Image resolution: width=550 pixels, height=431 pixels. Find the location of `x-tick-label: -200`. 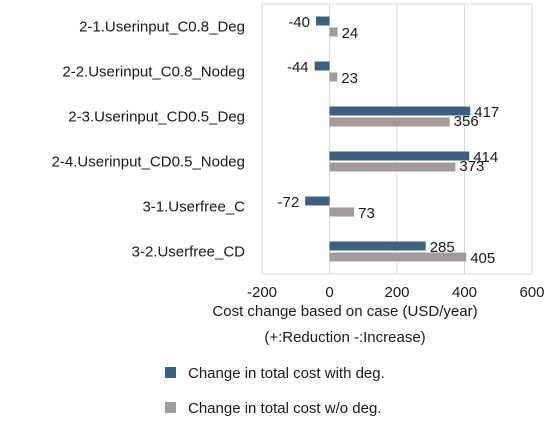

x-tick-label: -200 is located at coordinates (262, 292).